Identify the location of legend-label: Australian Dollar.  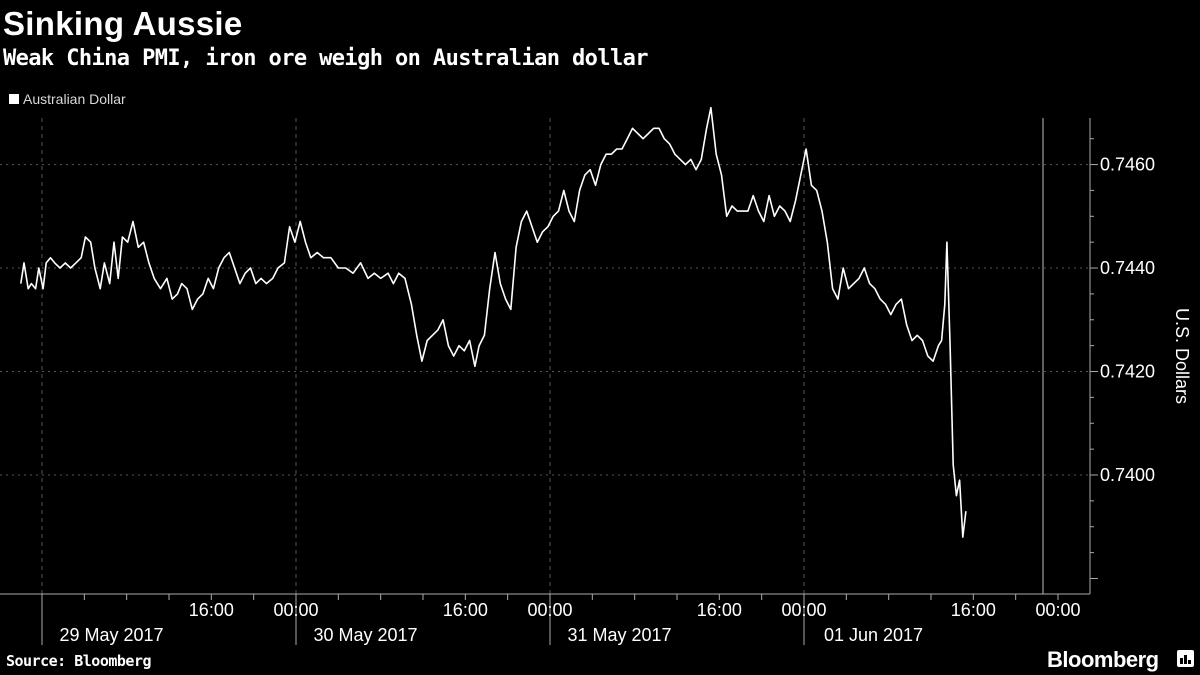
(74, 99).